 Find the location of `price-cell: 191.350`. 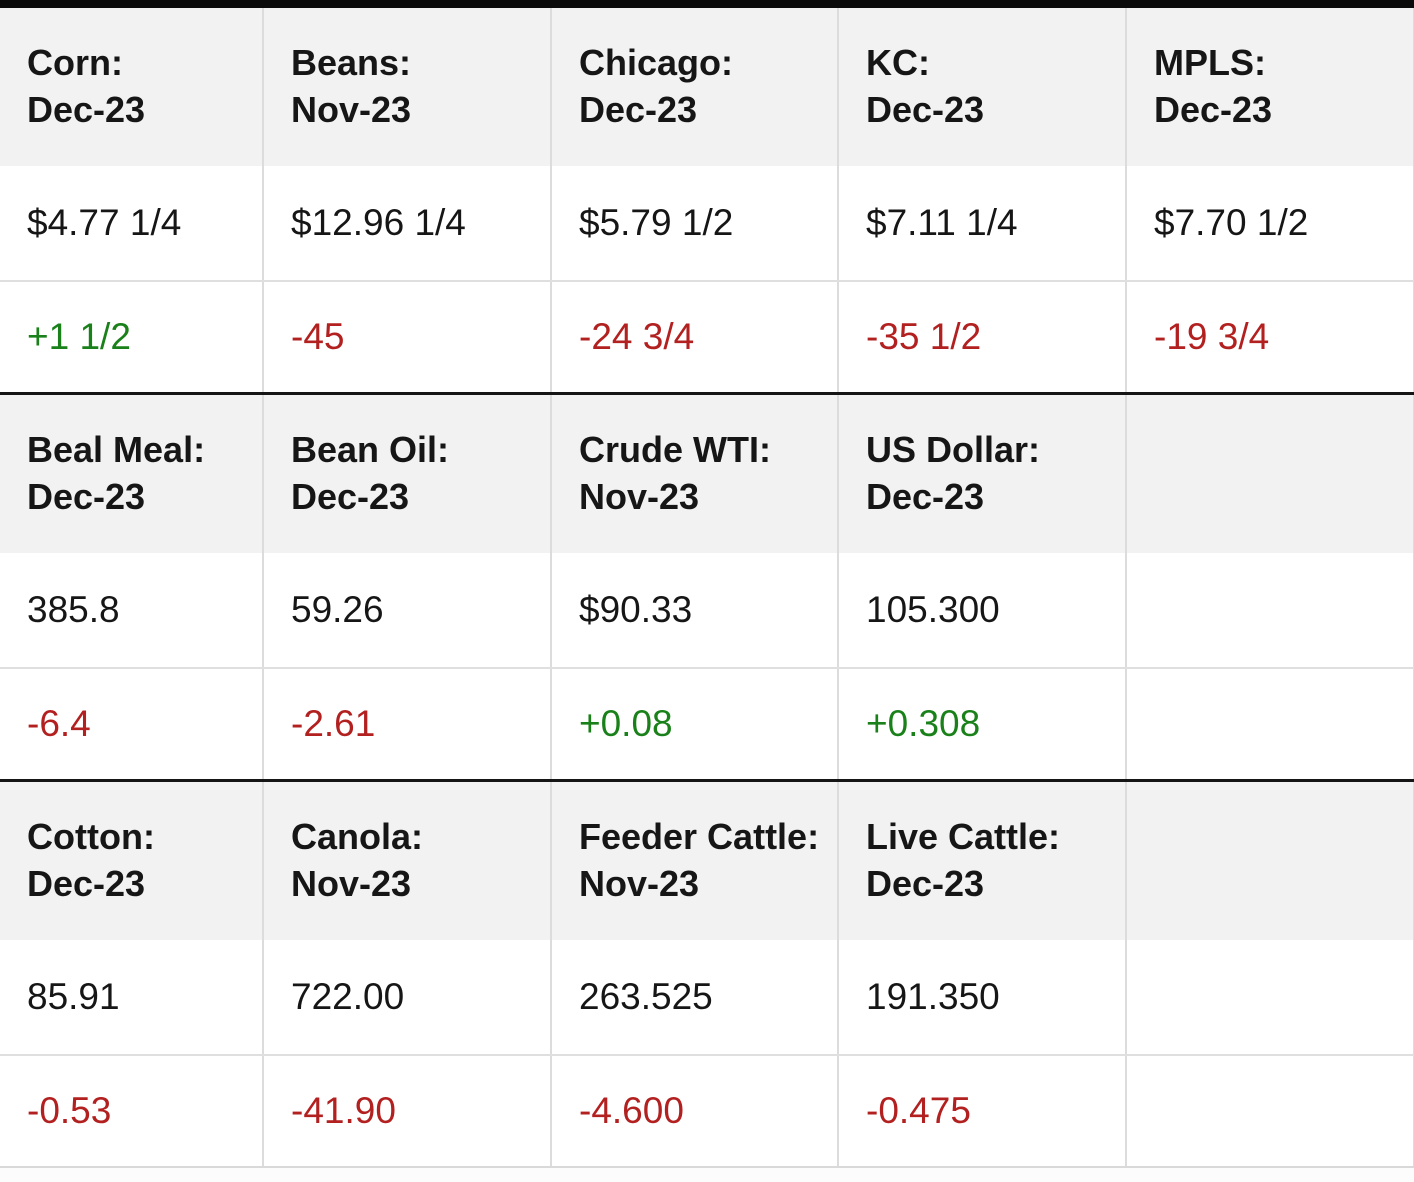

price-cell: 191.350 is located at coordinates (982, 998).